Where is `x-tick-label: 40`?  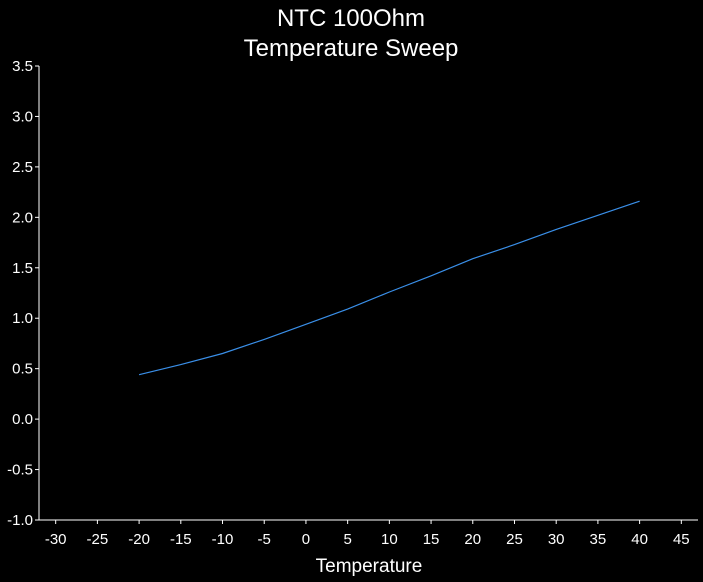
x-tick-label: 40 is located at coordinates (639, 539).